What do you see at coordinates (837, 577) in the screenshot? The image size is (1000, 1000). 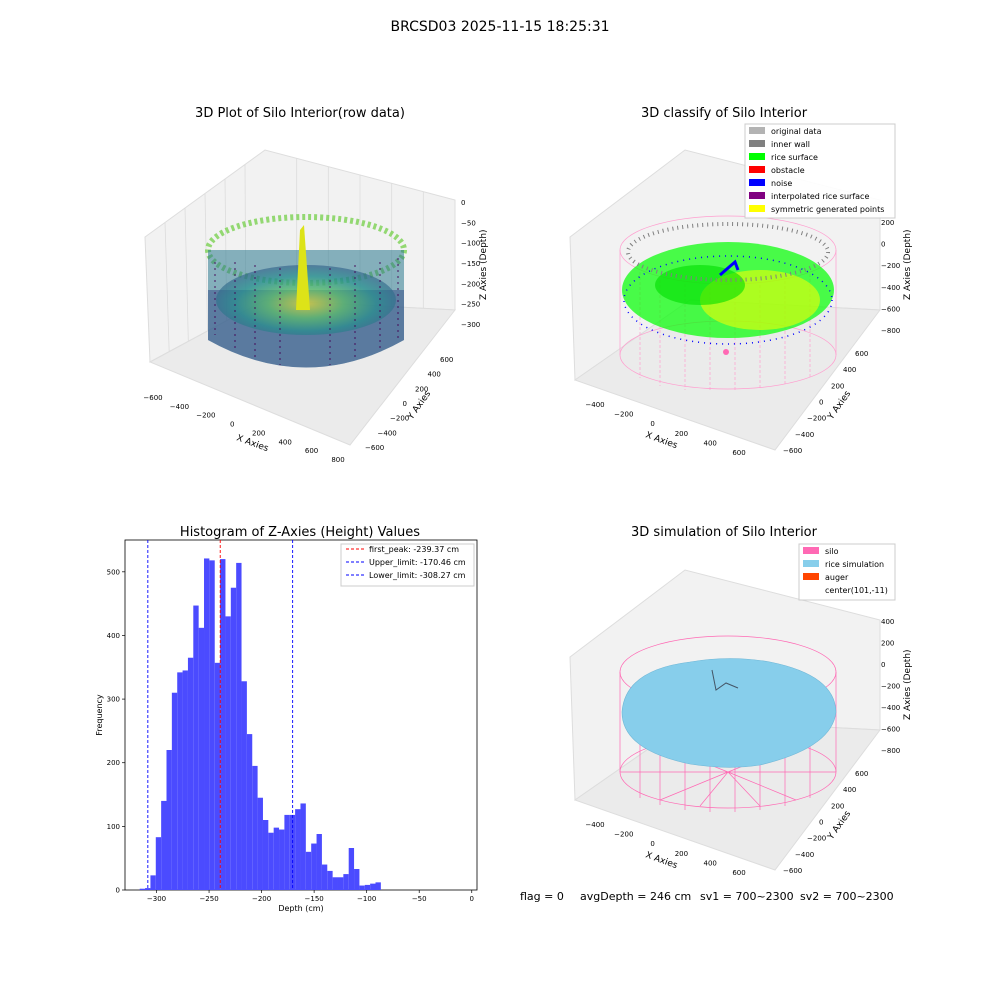 I see `legend-label: auger` at bounding box center [837, 577].